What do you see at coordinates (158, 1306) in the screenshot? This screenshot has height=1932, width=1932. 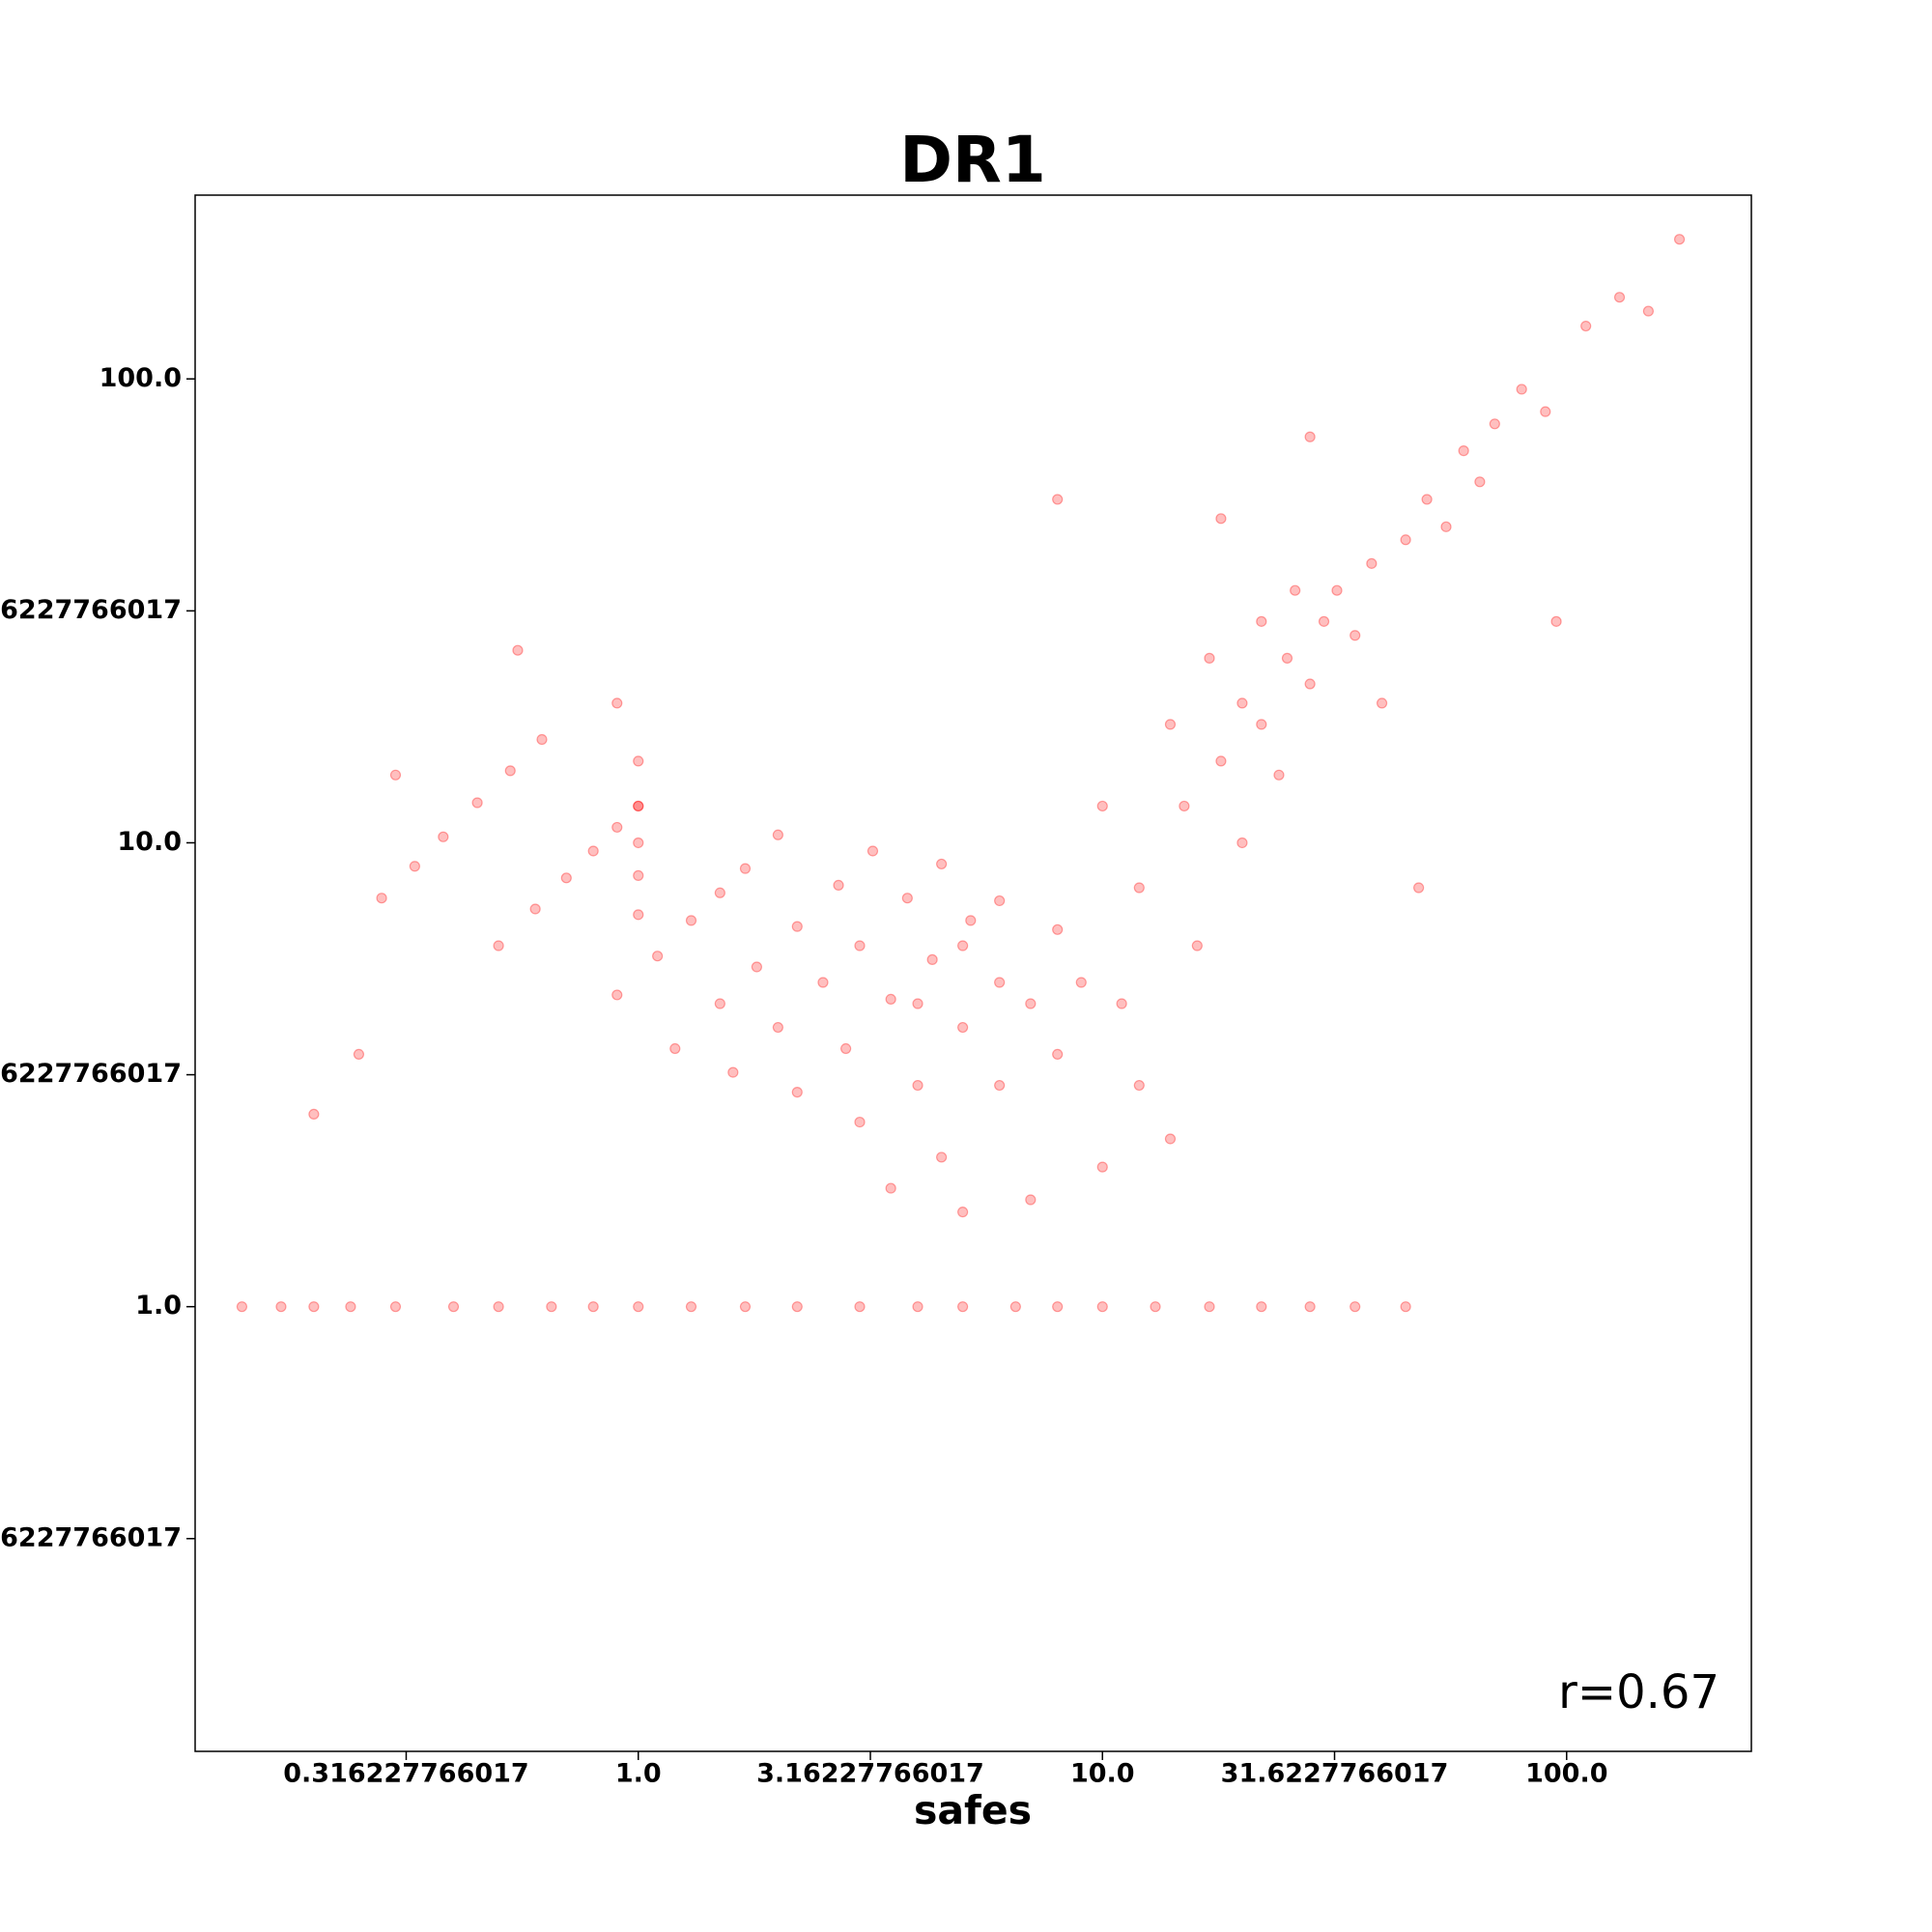 I see `y-tick-label: 1.0` at bounding box center [158, 1306].